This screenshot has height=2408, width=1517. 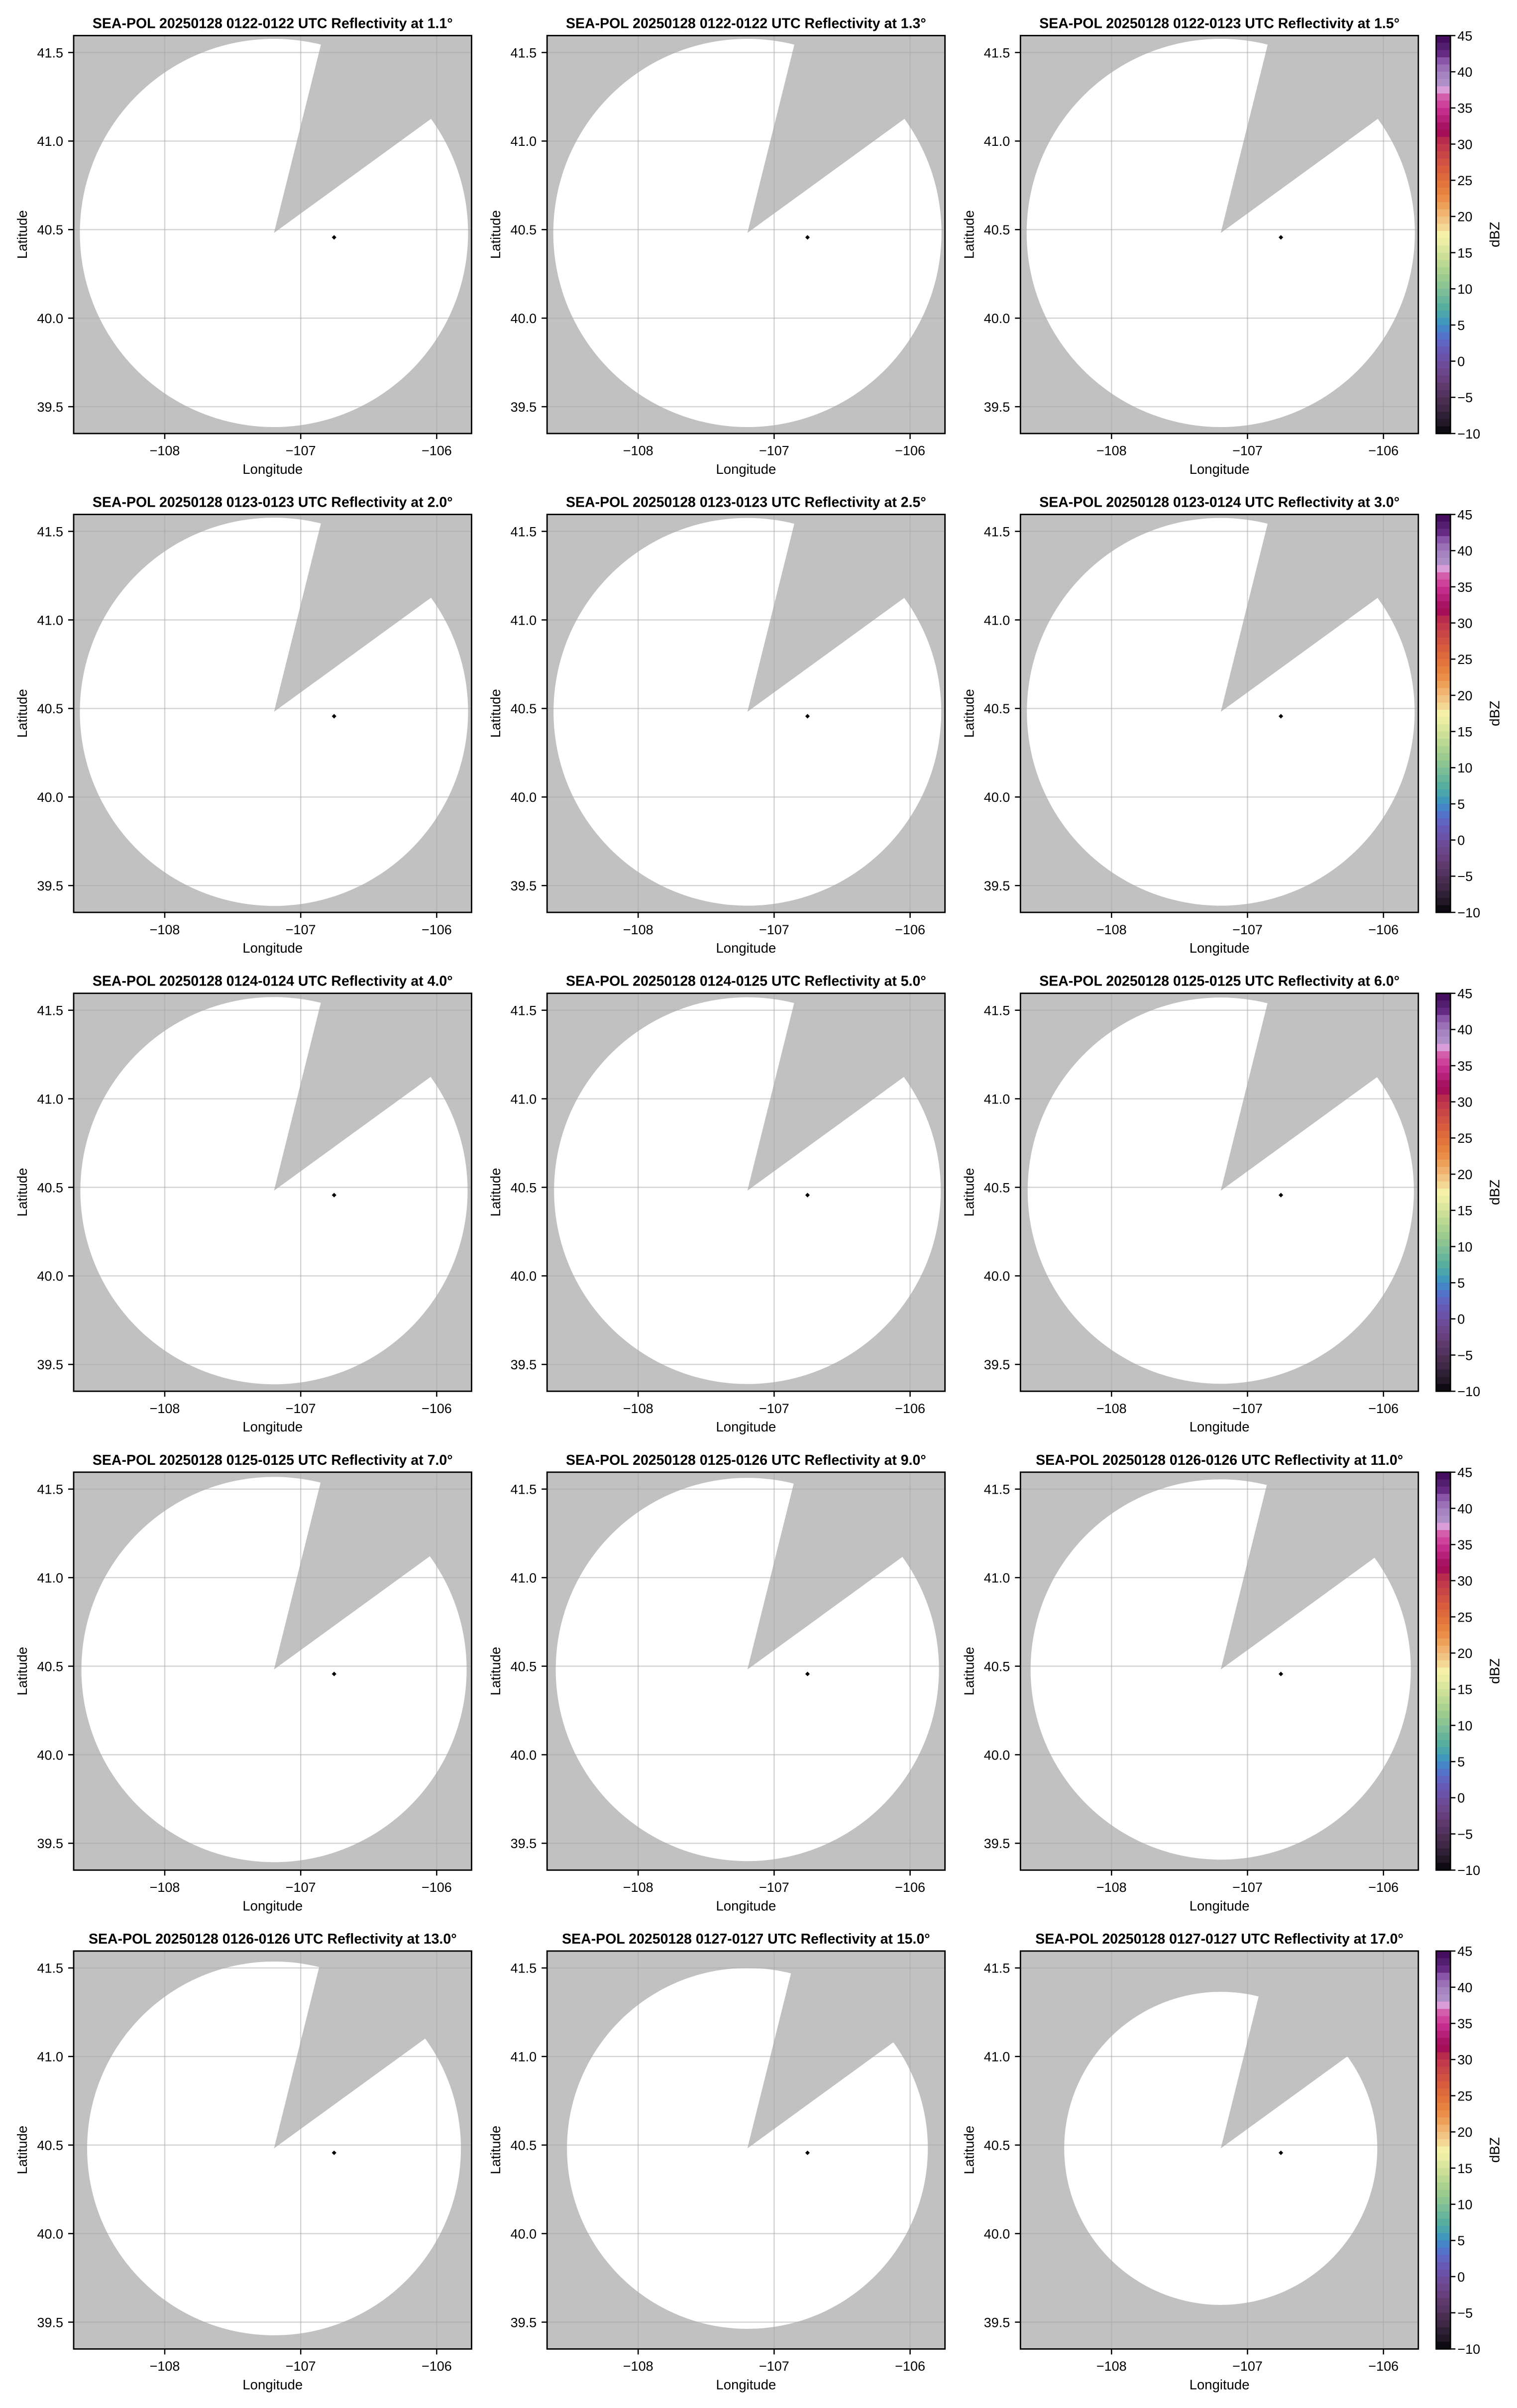 What do you see at coordinates (1495, 713) in the screenshot?
I see `svg-text: dBZ` at bounding box center [1495, 713].